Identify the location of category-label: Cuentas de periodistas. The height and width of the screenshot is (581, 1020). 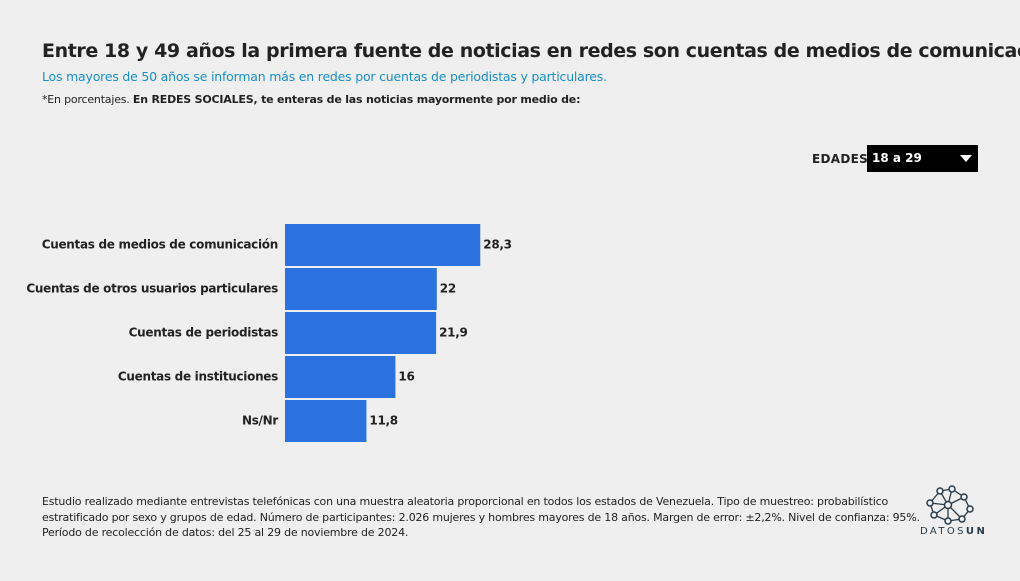
(203, 333).